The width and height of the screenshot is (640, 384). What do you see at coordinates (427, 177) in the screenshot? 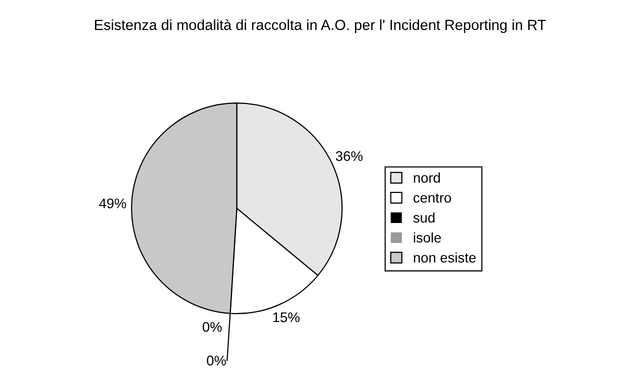
I see `legend-label: nord` at bounding box center [427, 177].